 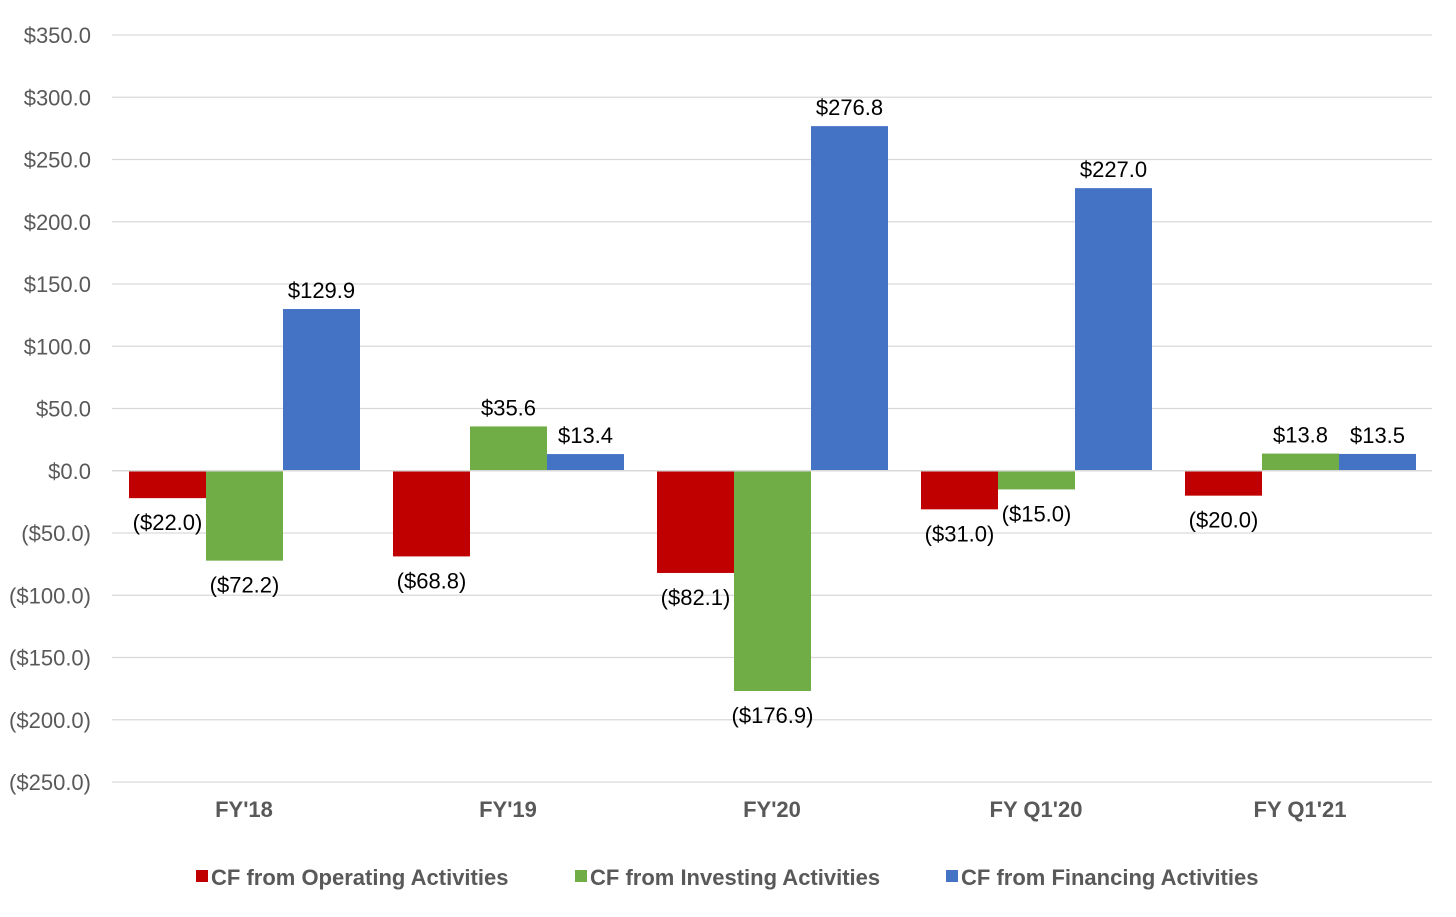 I want to click on legend-label: CF from Financing Activities, so click(x=1109, y=877).